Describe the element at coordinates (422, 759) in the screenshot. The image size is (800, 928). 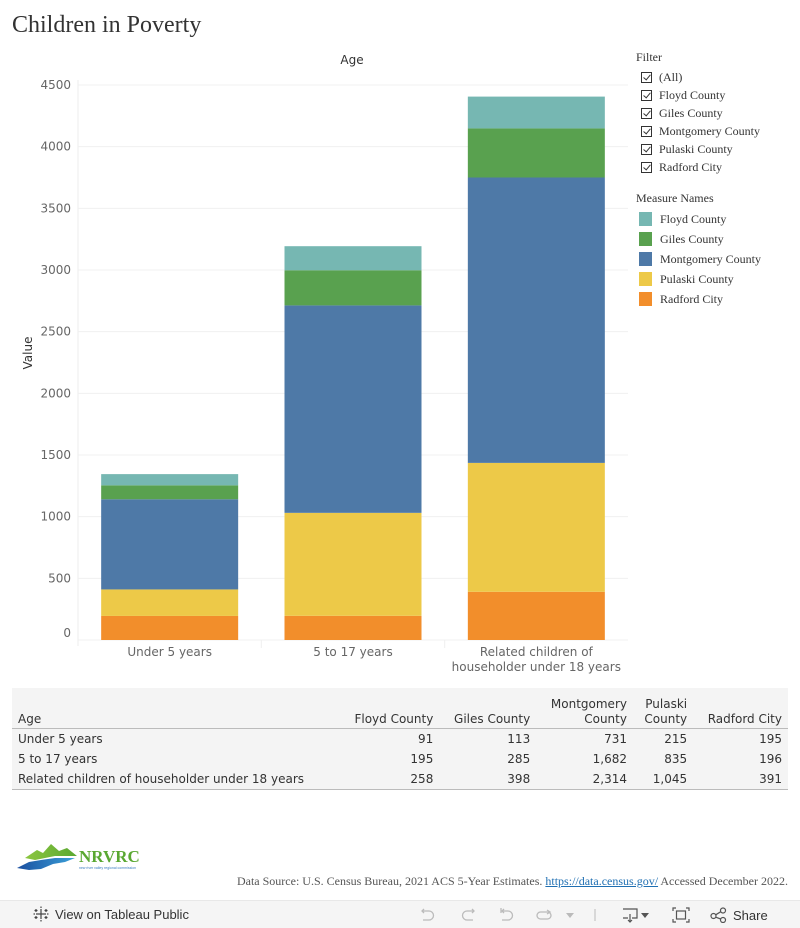
I see `table-cell: 195` at that location.